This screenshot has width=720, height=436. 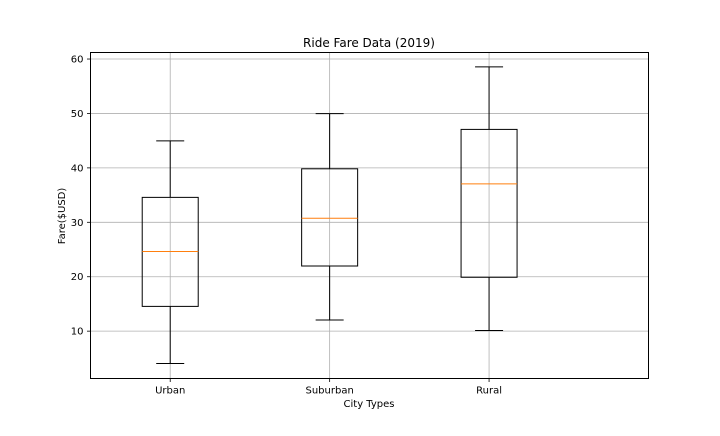 What do you see at coordinates (77, 277) in the screenshot?
I see `y-tick-label: 20` at bounding box center [77, 277].